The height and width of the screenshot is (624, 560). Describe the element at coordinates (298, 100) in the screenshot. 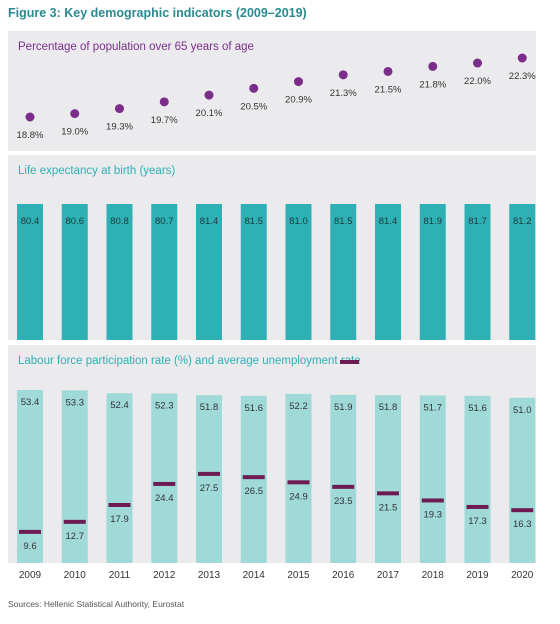

I see `population-65-label: 20.9%` at that location.